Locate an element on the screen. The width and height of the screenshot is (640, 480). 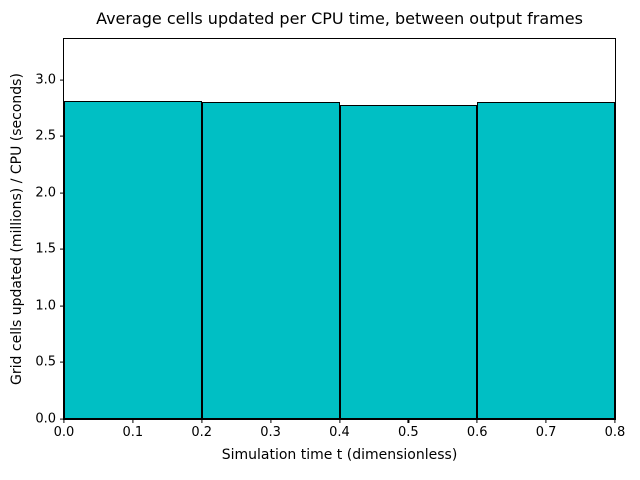
y-tick-label: 1.5 is located at coordinates (45, 249).